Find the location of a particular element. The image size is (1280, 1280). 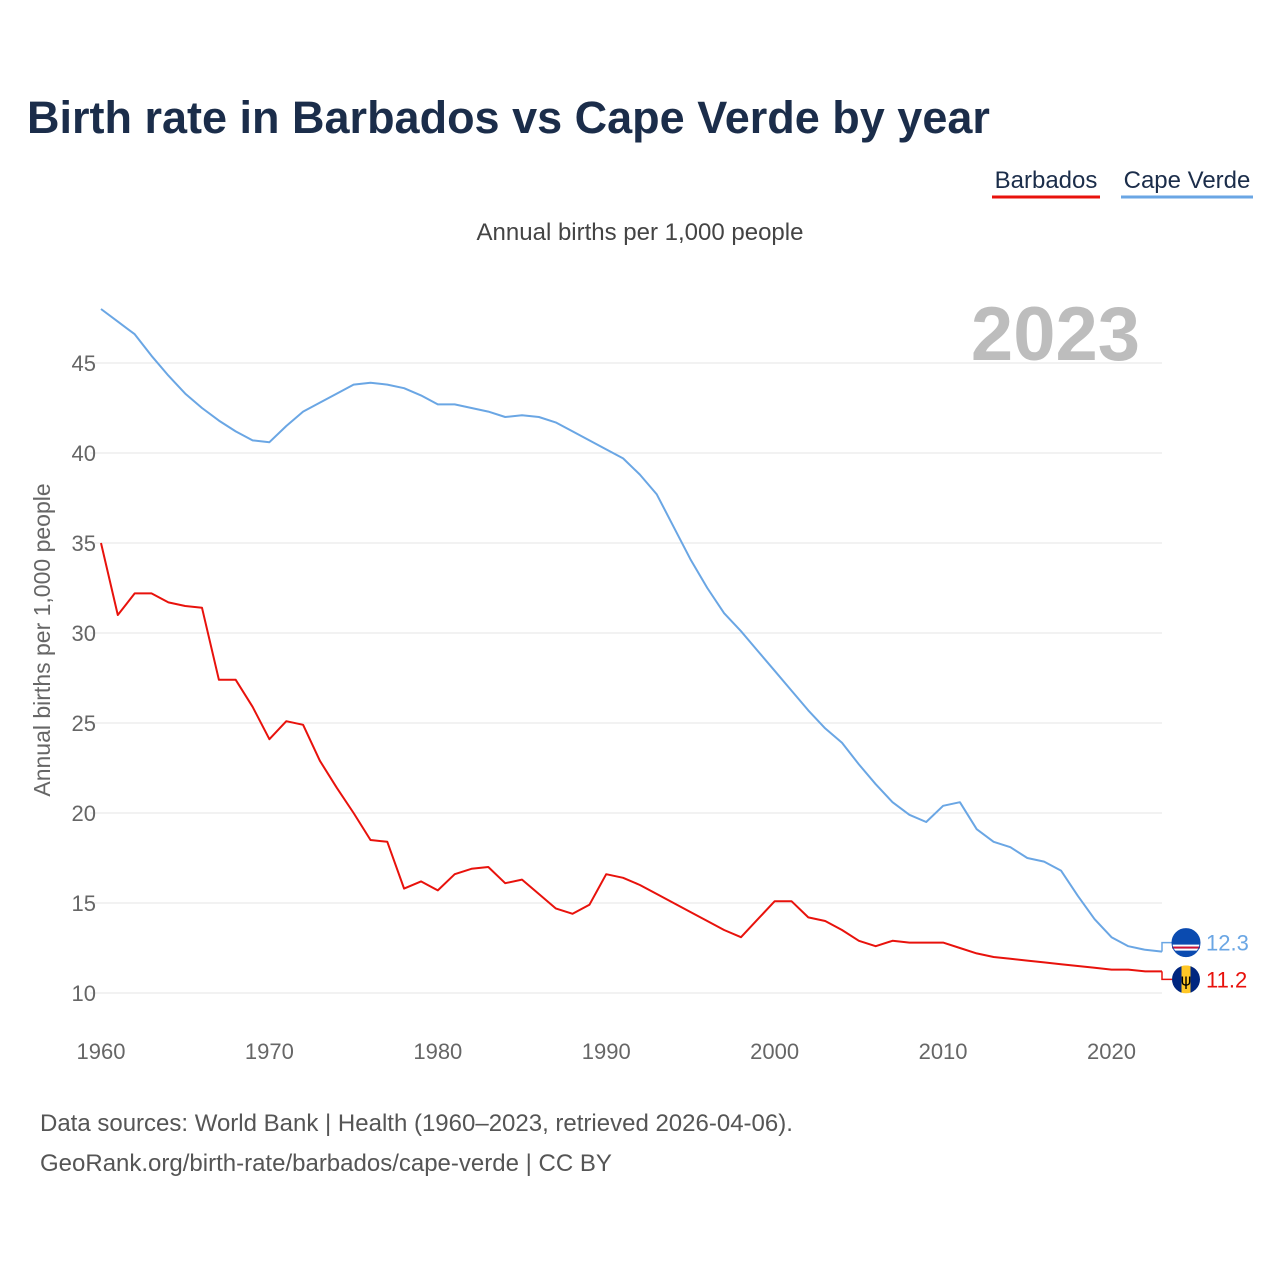

x-tick-label: 2000 is located at coordinates (774, 1051).